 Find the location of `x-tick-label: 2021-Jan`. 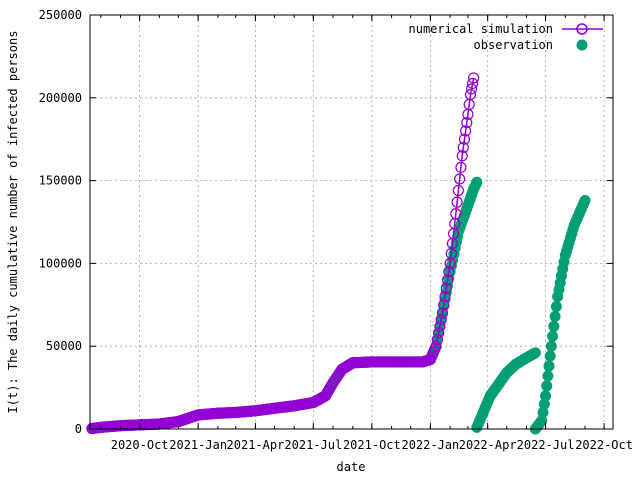

x-tick-label: 2021-Jan is located at coordinates (198, 445).